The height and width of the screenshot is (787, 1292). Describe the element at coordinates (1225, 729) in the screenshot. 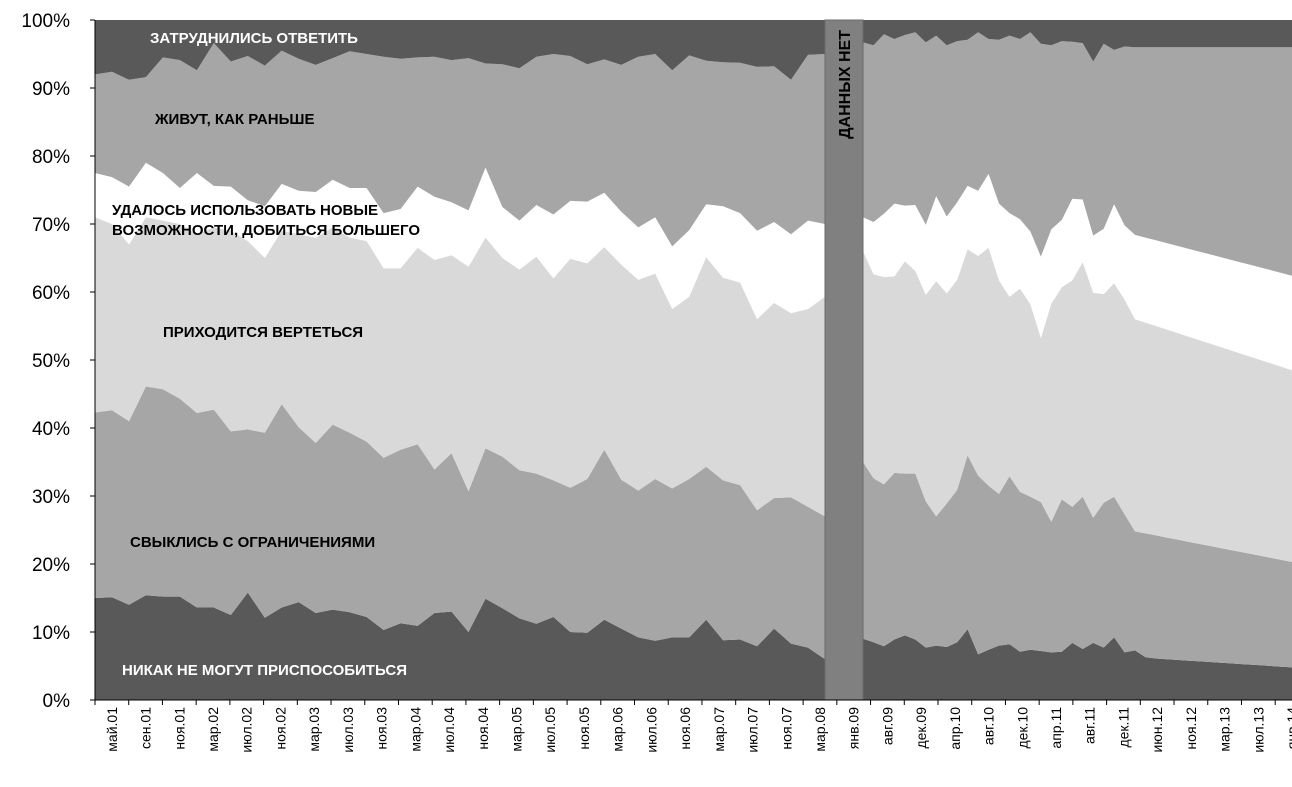

I see `x-tick-label: мар.13` at that location.